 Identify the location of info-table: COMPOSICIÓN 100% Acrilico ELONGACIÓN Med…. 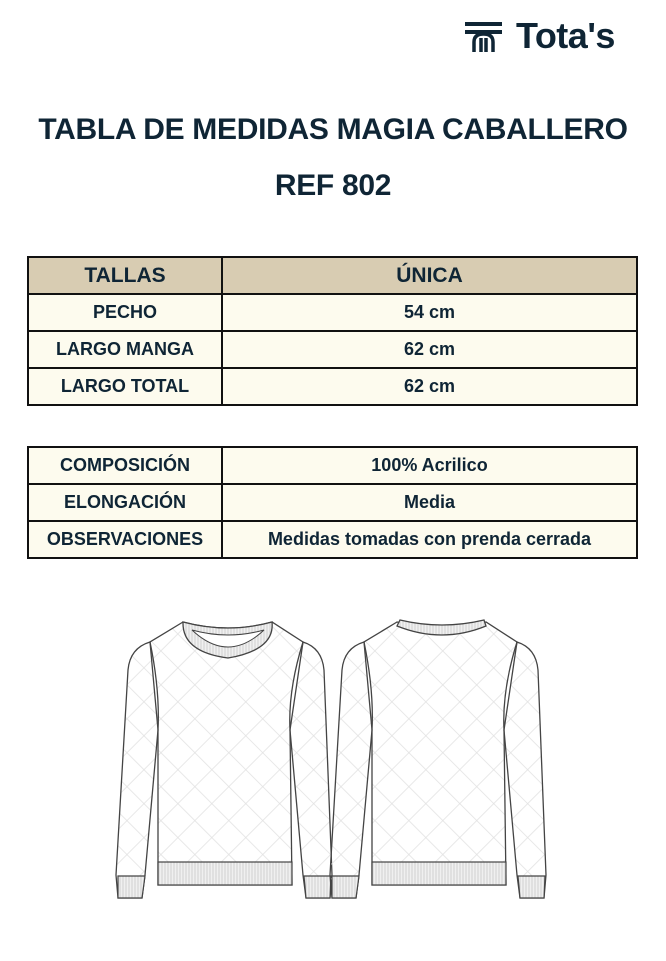
(332, 502).